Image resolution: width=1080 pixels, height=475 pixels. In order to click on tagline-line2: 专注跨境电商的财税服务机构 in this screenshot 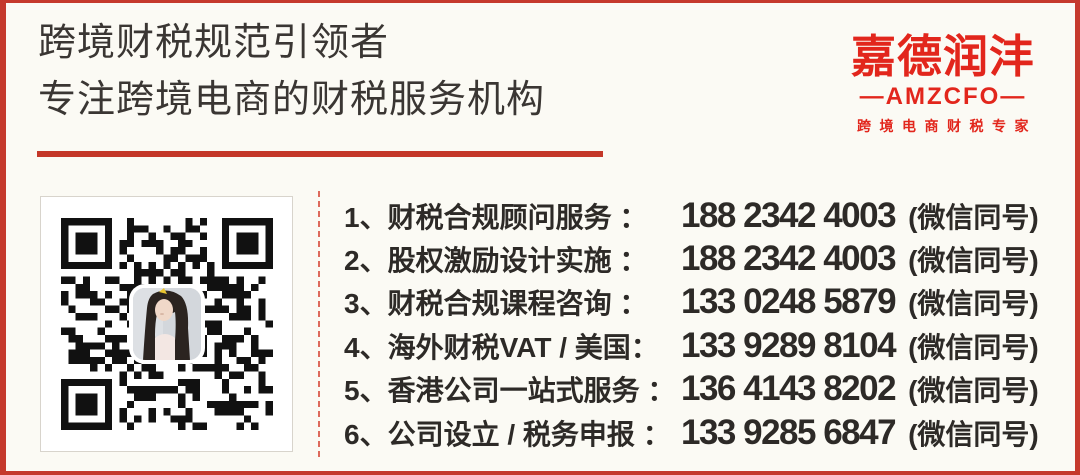, I will do `click(292, 100)`.